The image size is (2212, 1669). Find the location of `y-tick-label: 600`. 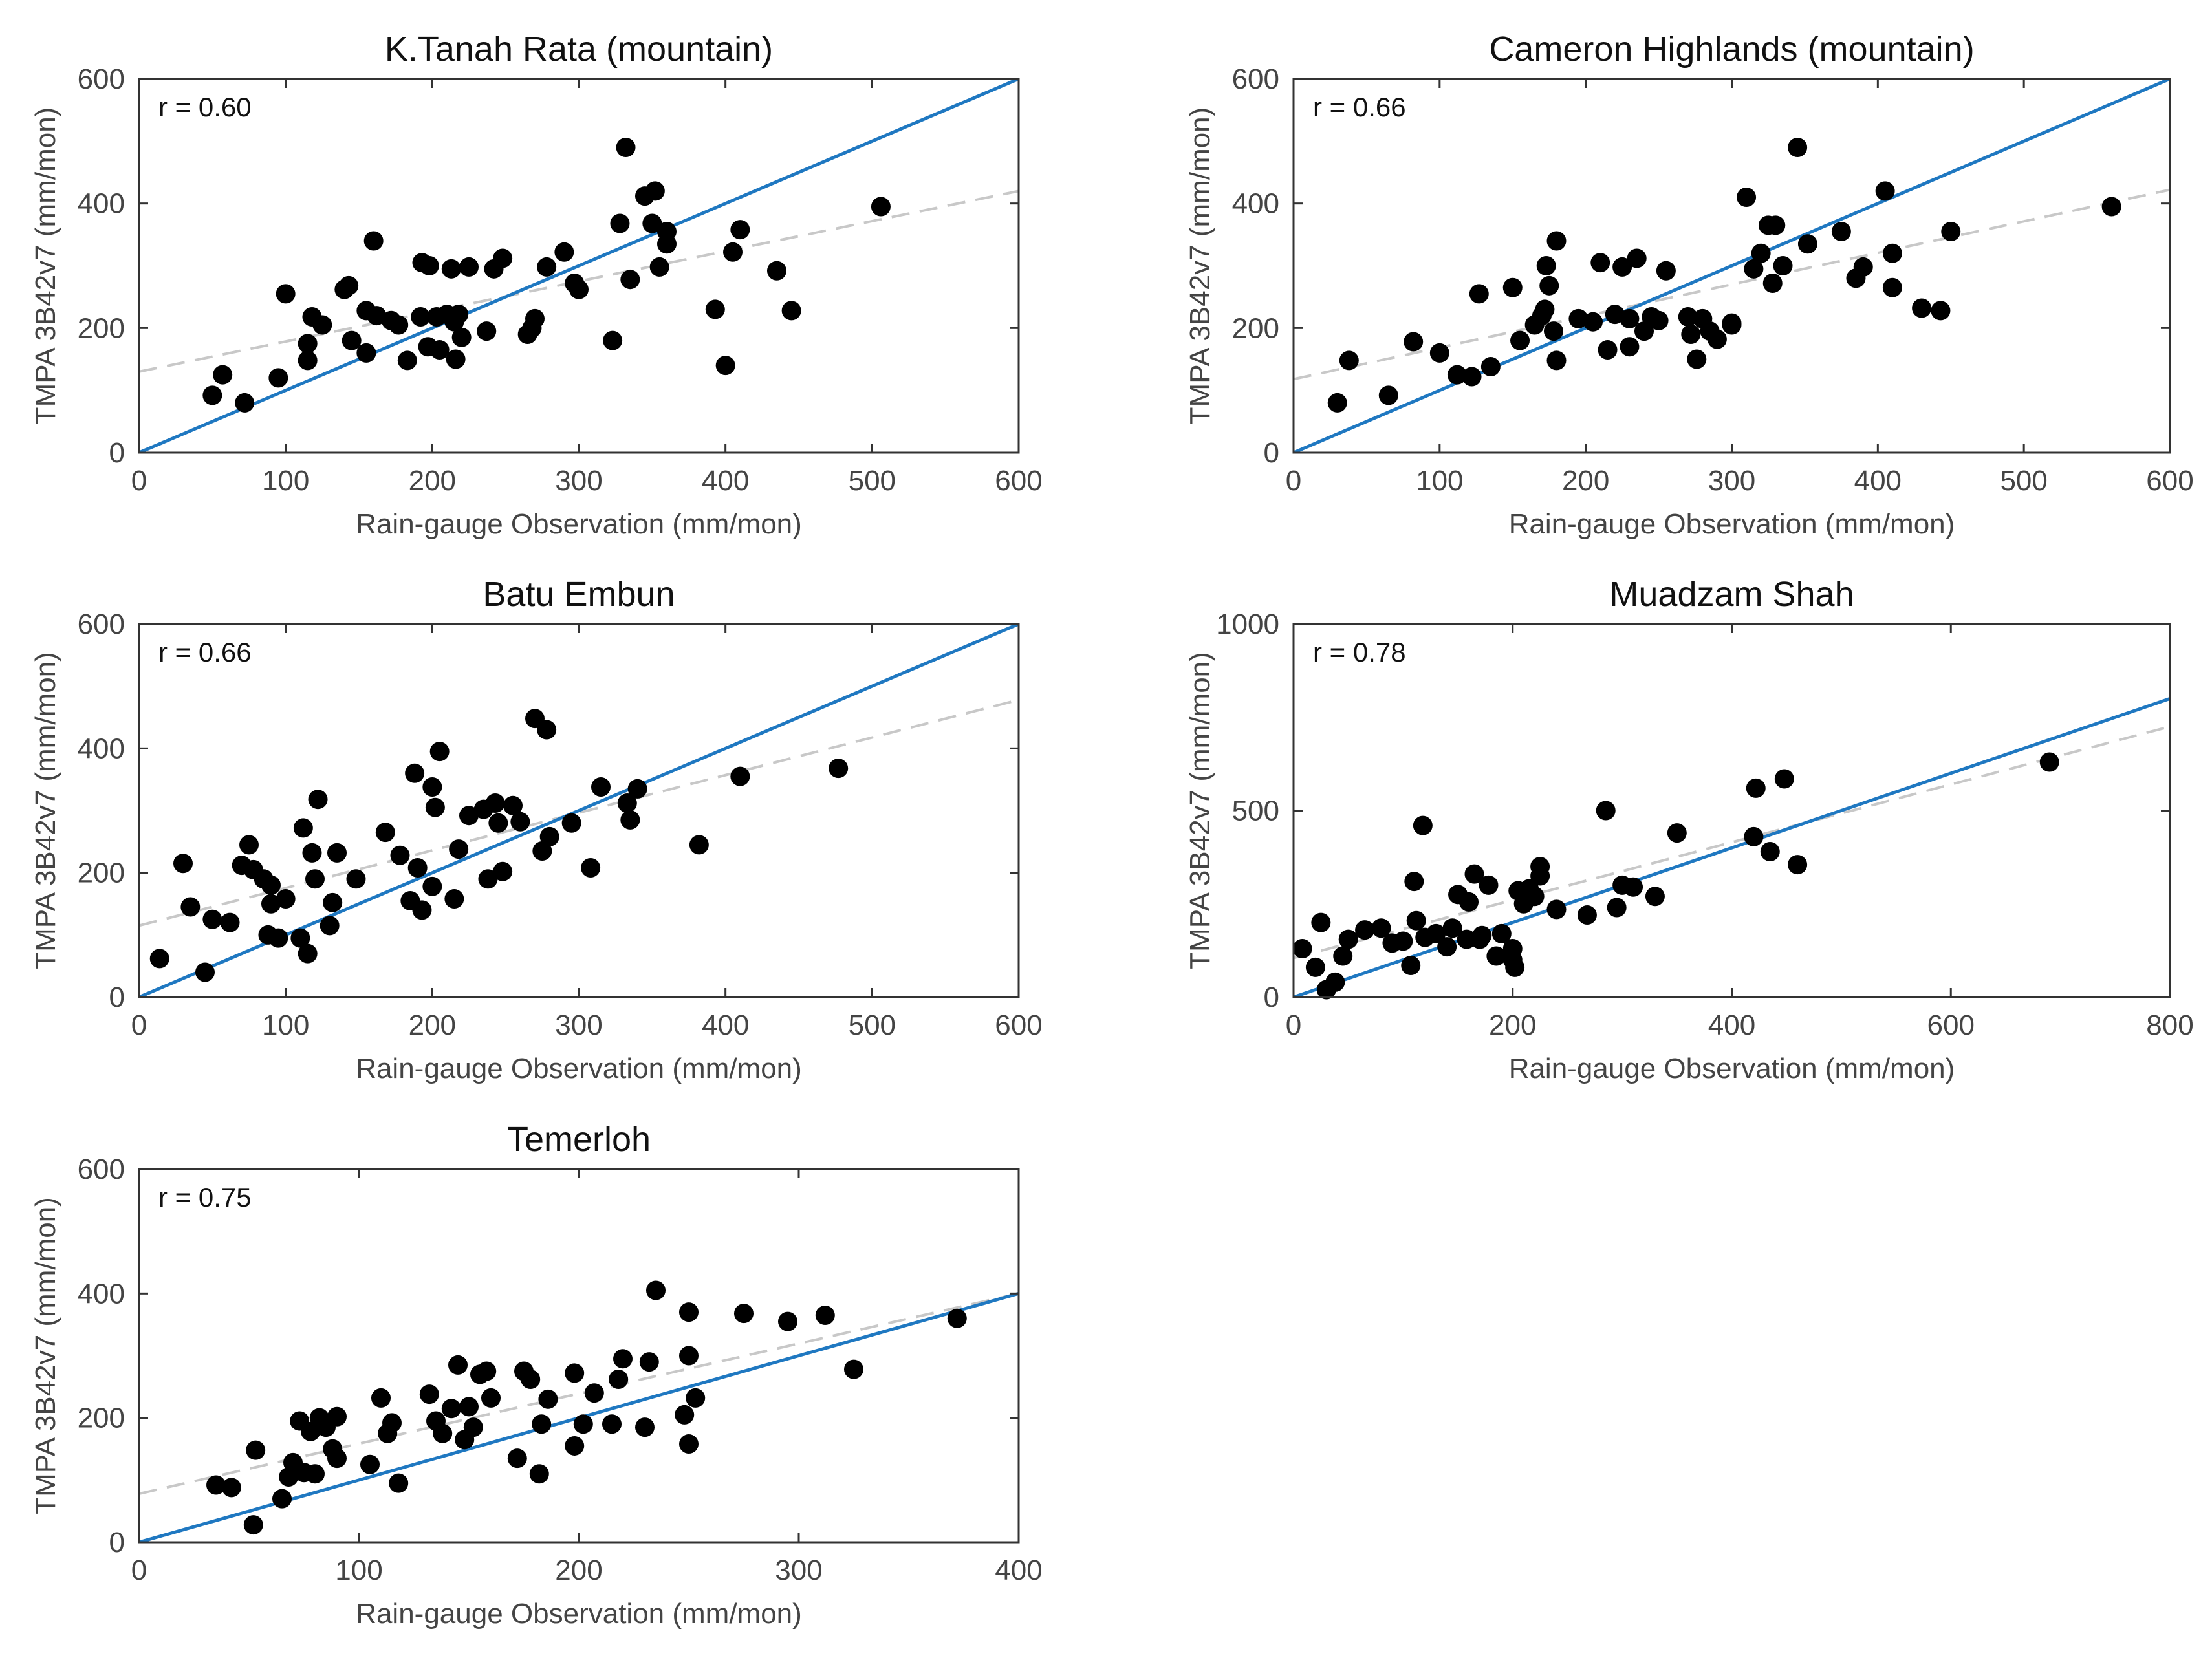

y-tick-label: 600 is located at coordinates (101, 624).